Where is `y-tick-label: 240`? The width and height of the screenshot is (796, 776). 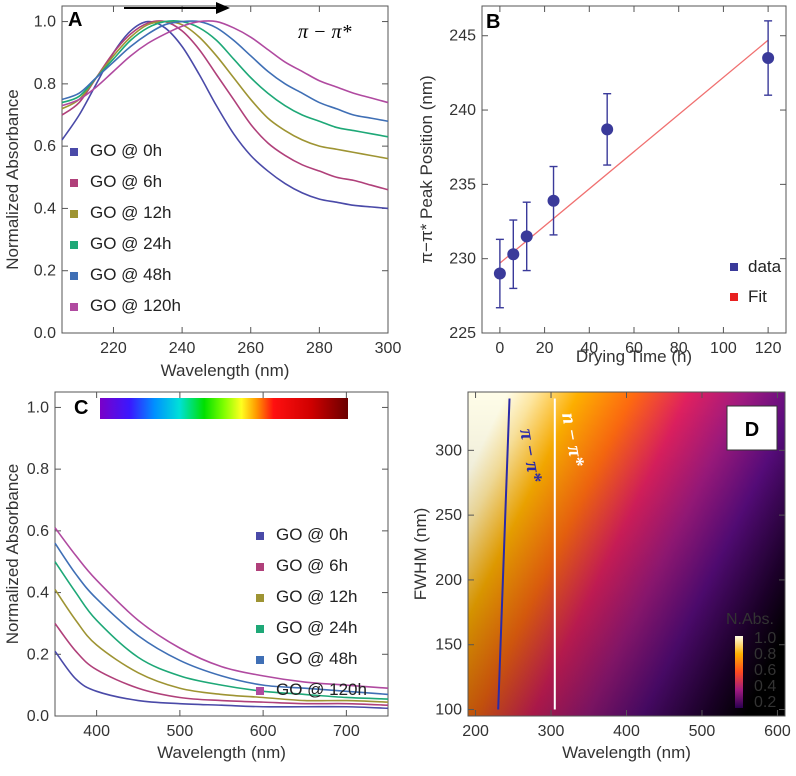
y-tick-label: 240 is located at coordinates (462, 110).